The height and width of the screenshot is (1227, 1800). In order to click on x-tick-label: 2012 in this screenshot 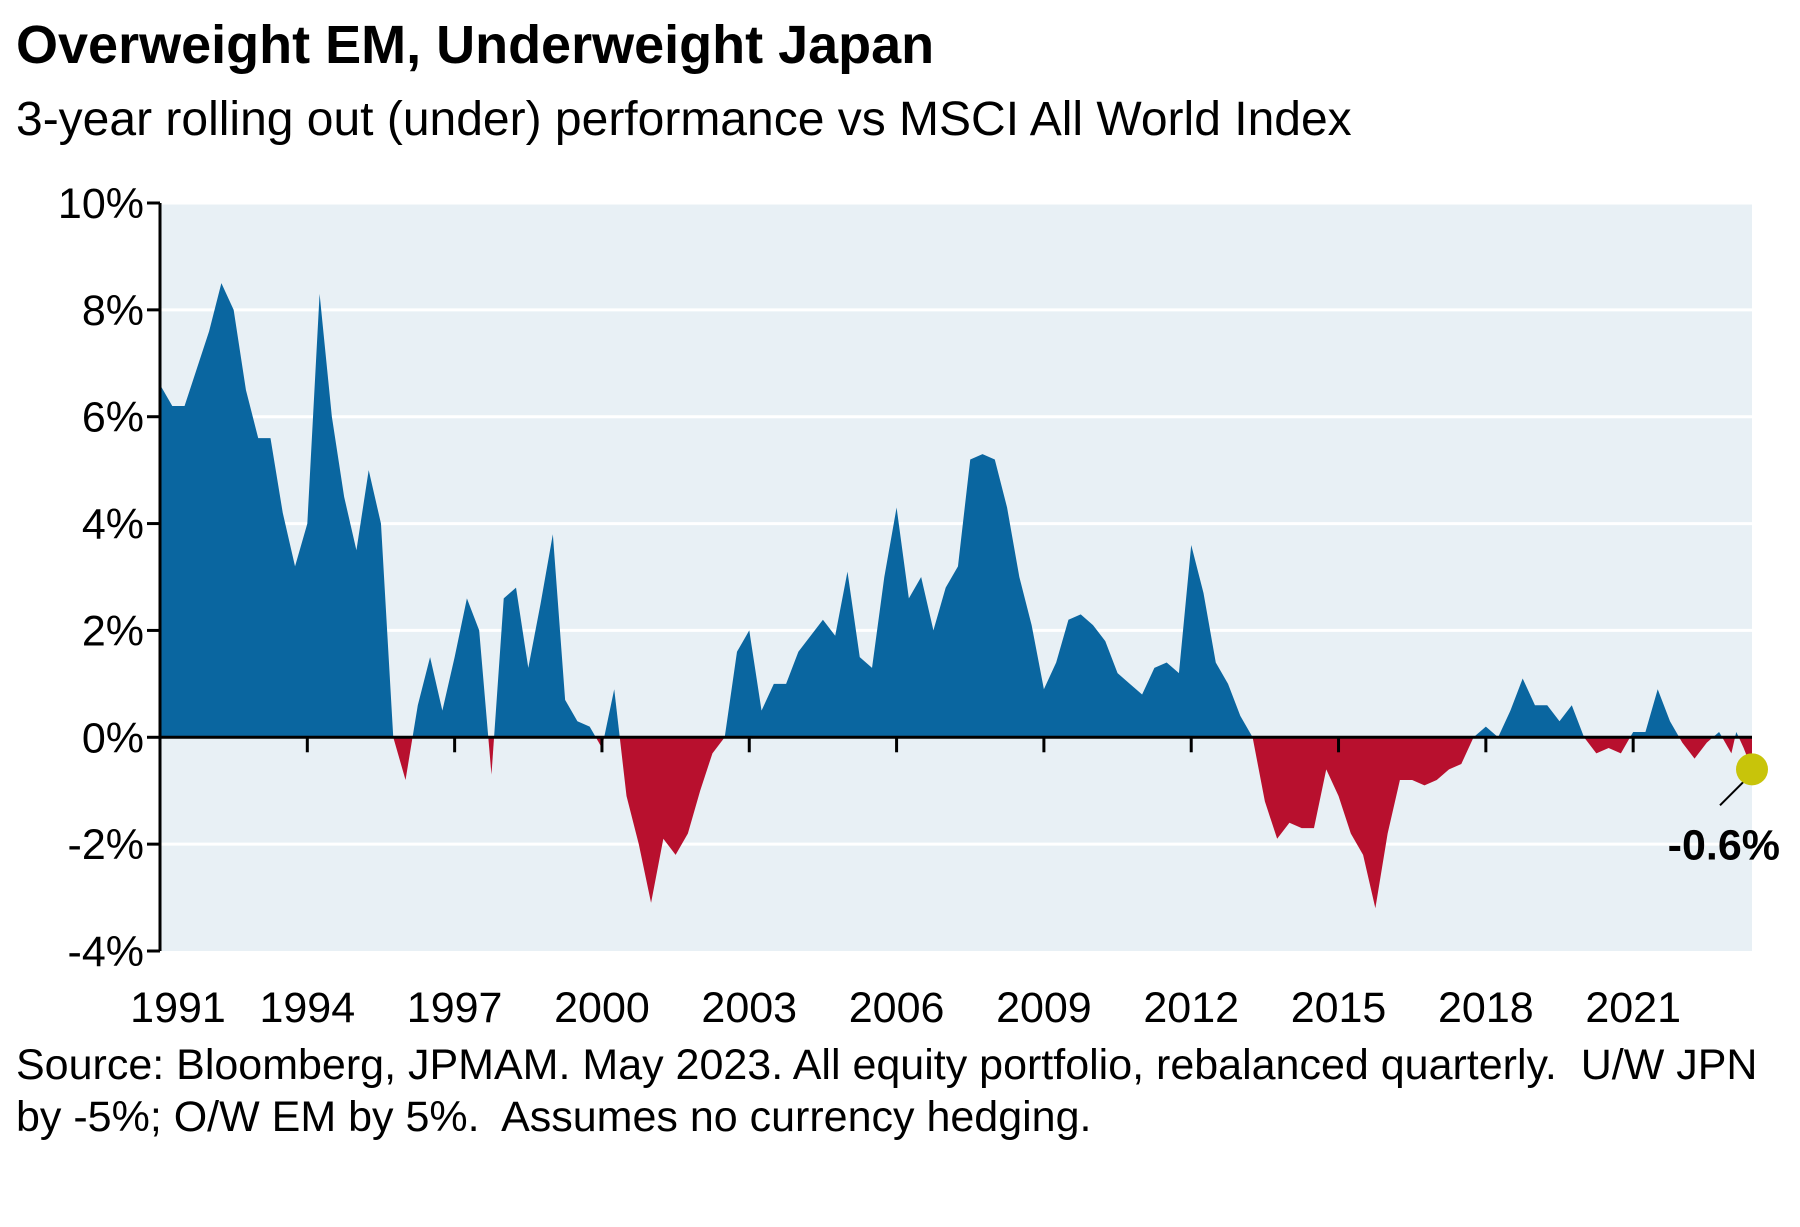, I will do `click(1191, 1008)`.